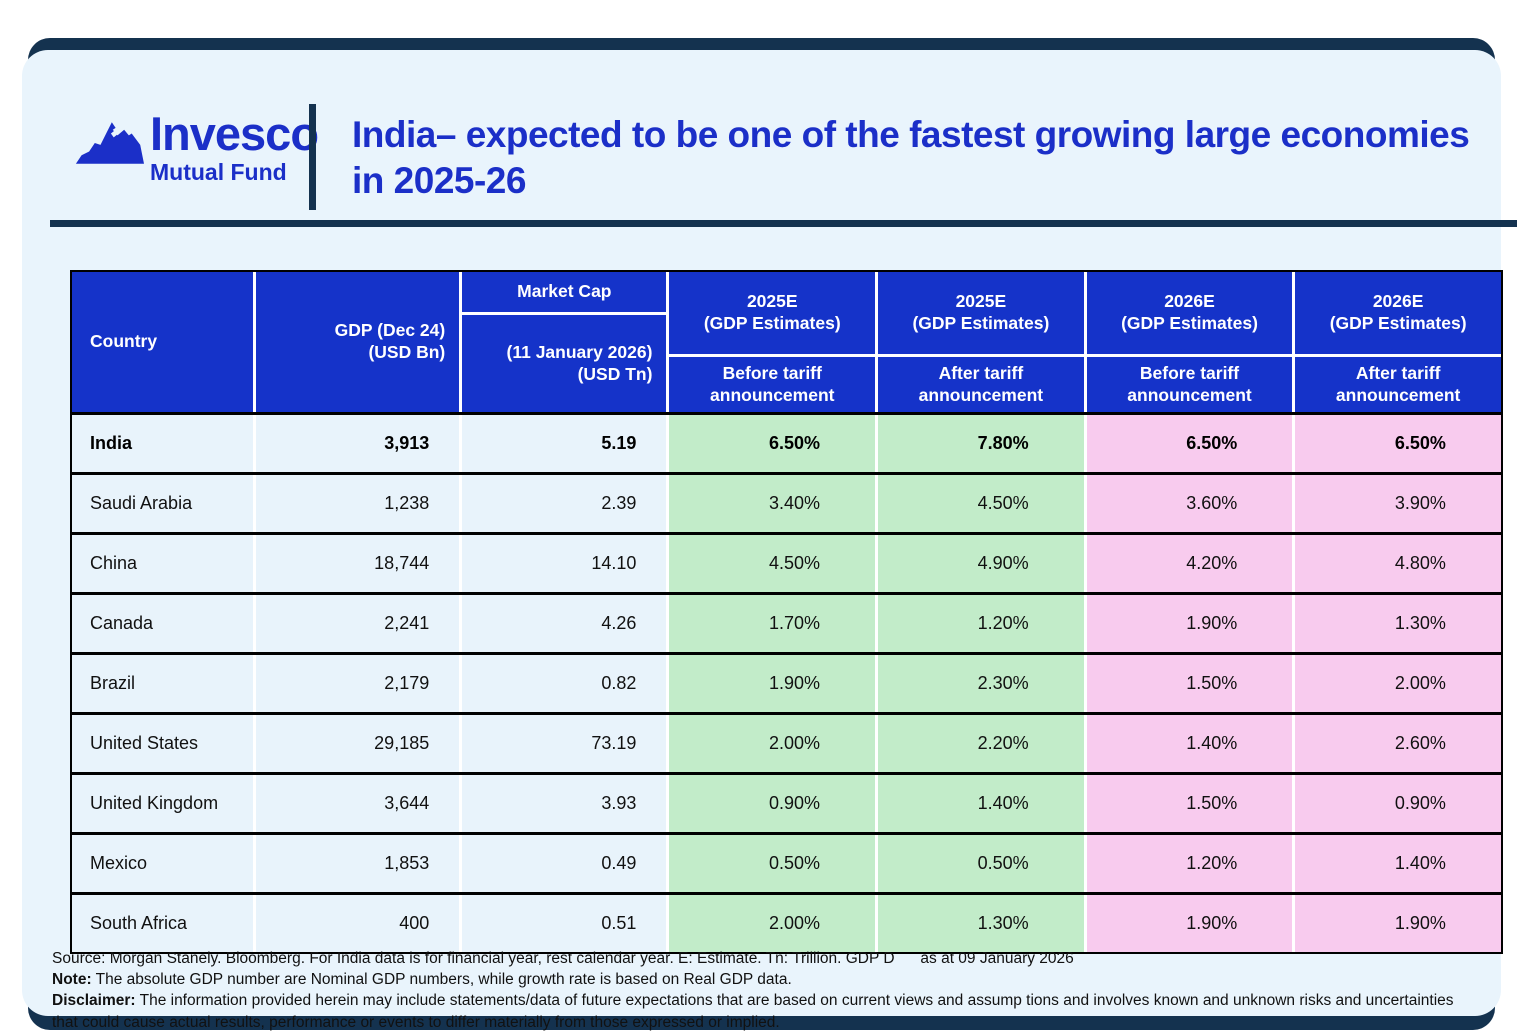 The width and height of the screenshot is (1523, 1034). Describe the element at coordinates (563, 503) in the screenshot. I see `cell-market-cap: 2.39` at that location.